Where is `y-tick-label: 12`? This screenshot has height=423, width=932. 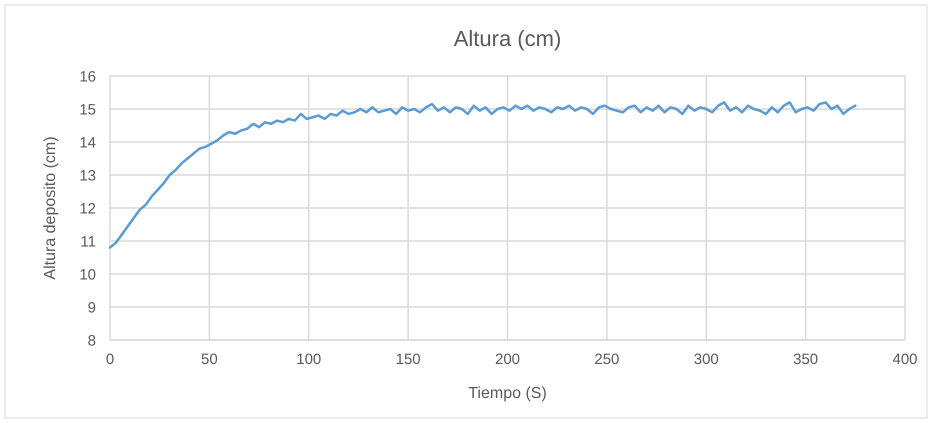 y-tick-label: 12 is located at coordinates (87, 209).